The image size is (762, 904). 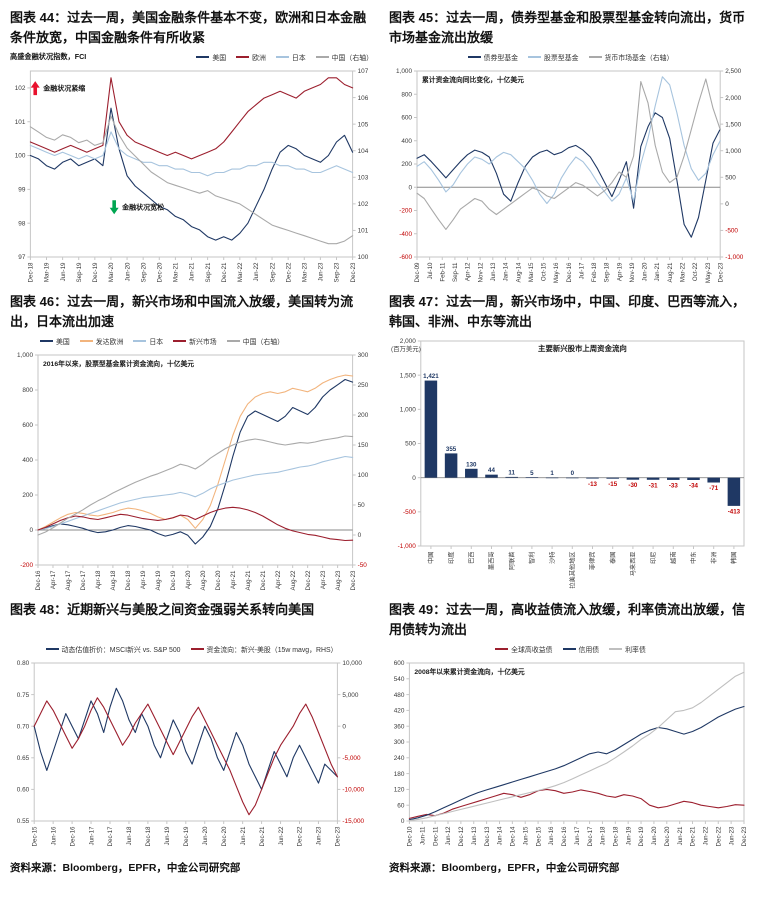 What do you see at coordinates (79, 272) in the screenshot?
I see `svg-text: Sep-19` at bounding box center [79, 272].